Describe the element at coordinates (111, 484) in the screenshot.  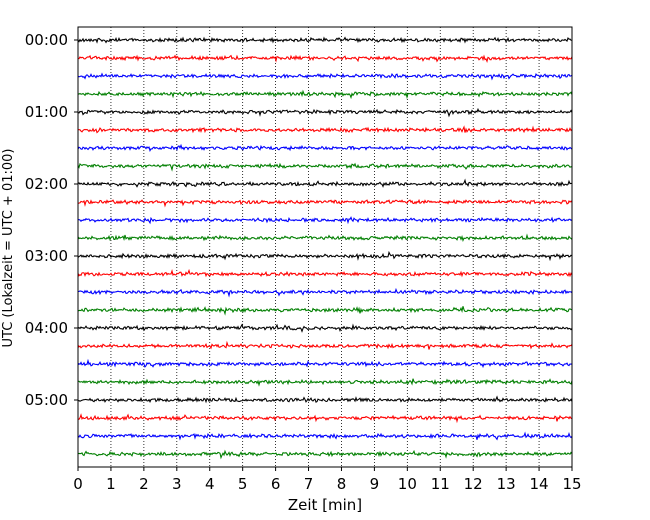
I see `x-tick-label-1: 1` at that location.